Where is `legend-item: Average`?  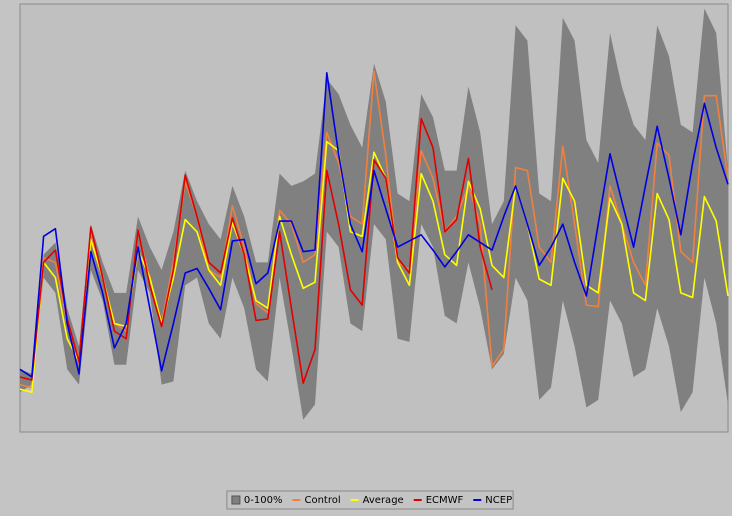 legend-item: Average is located at coordinates (377, 500).